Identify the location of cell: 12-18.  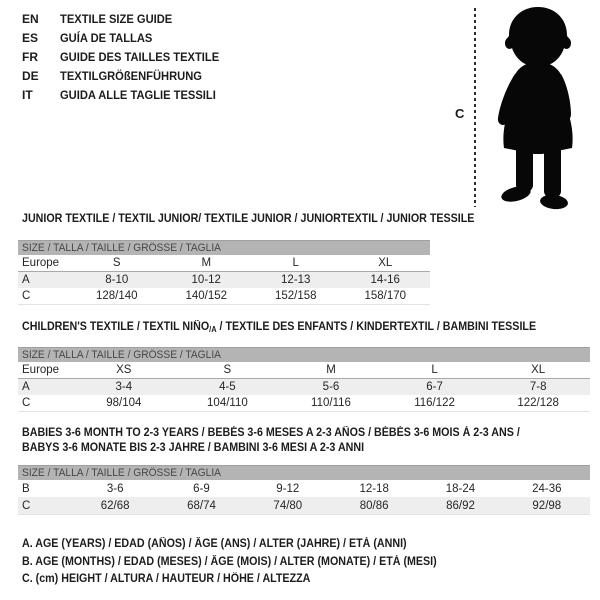
(374, 488).